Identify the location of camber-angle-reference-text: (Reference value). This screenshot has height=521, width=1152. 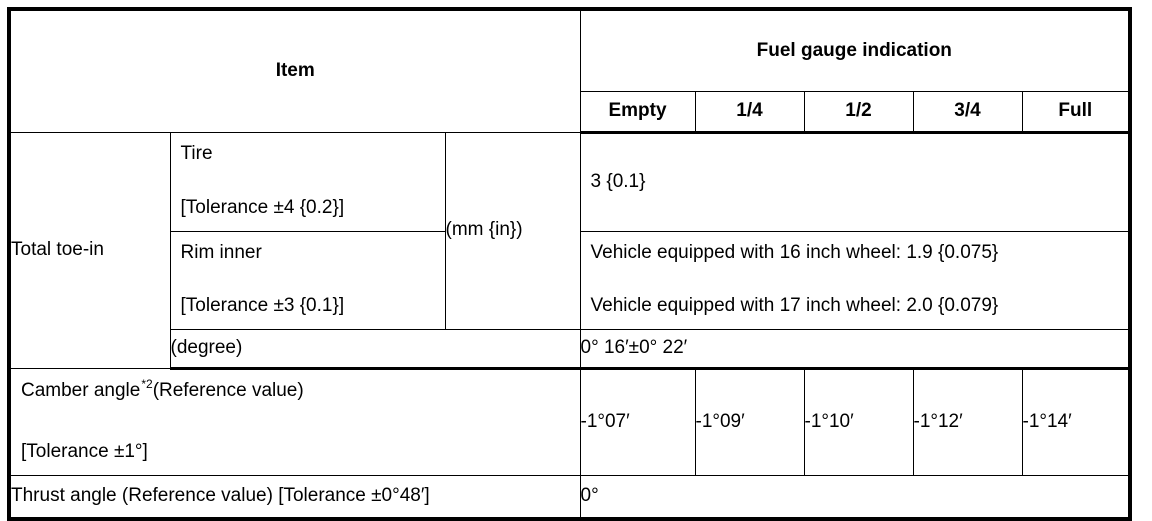
(228, 390).